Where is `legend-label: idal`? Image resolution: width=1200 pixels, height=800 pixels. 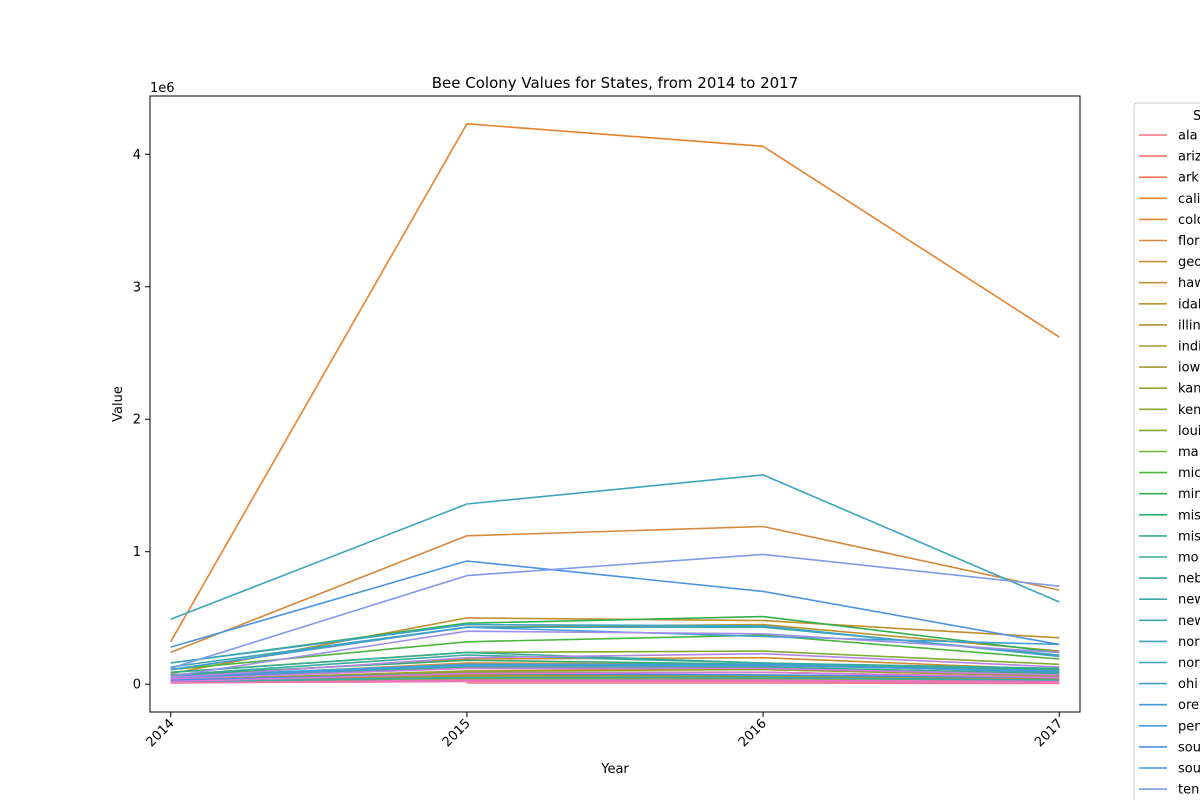 legend-label: idal is located at coordinates (1189, 304).